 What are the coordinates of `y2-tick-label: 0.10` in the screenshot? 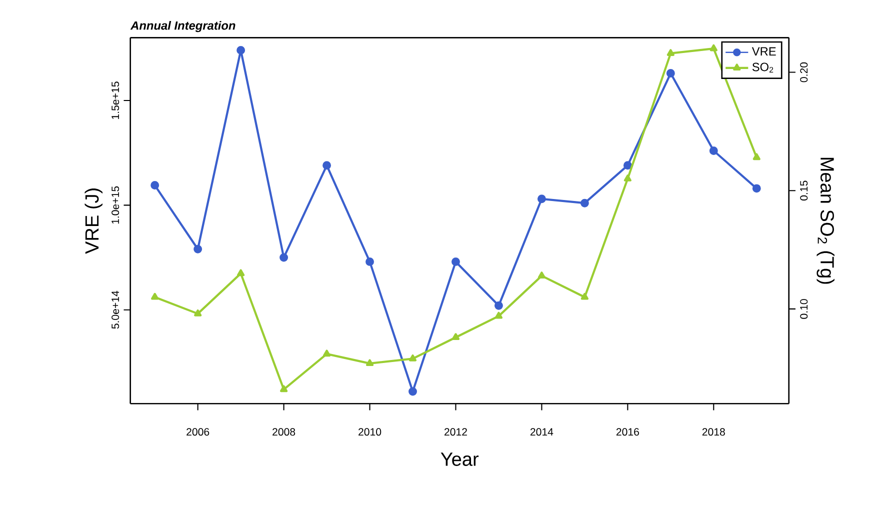 It's located at (804, 309).